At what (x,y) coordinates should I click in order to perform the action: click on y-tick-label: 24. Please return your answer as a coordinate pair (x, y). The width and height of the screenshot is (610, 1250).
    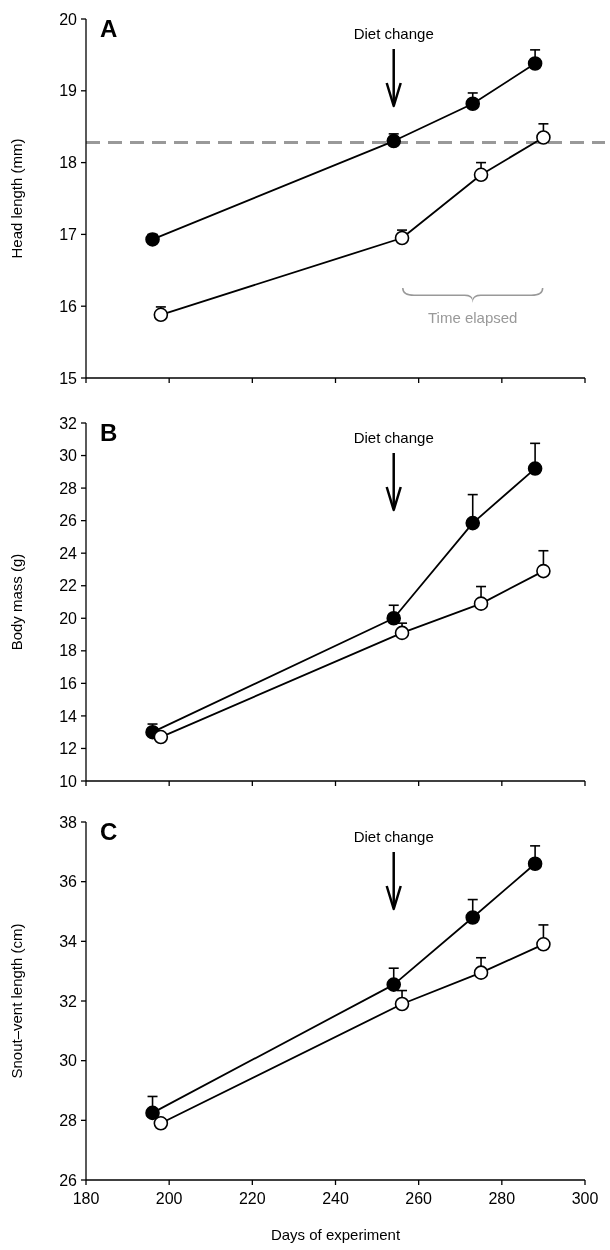
    Looking at the image, I should click on (68, 553).